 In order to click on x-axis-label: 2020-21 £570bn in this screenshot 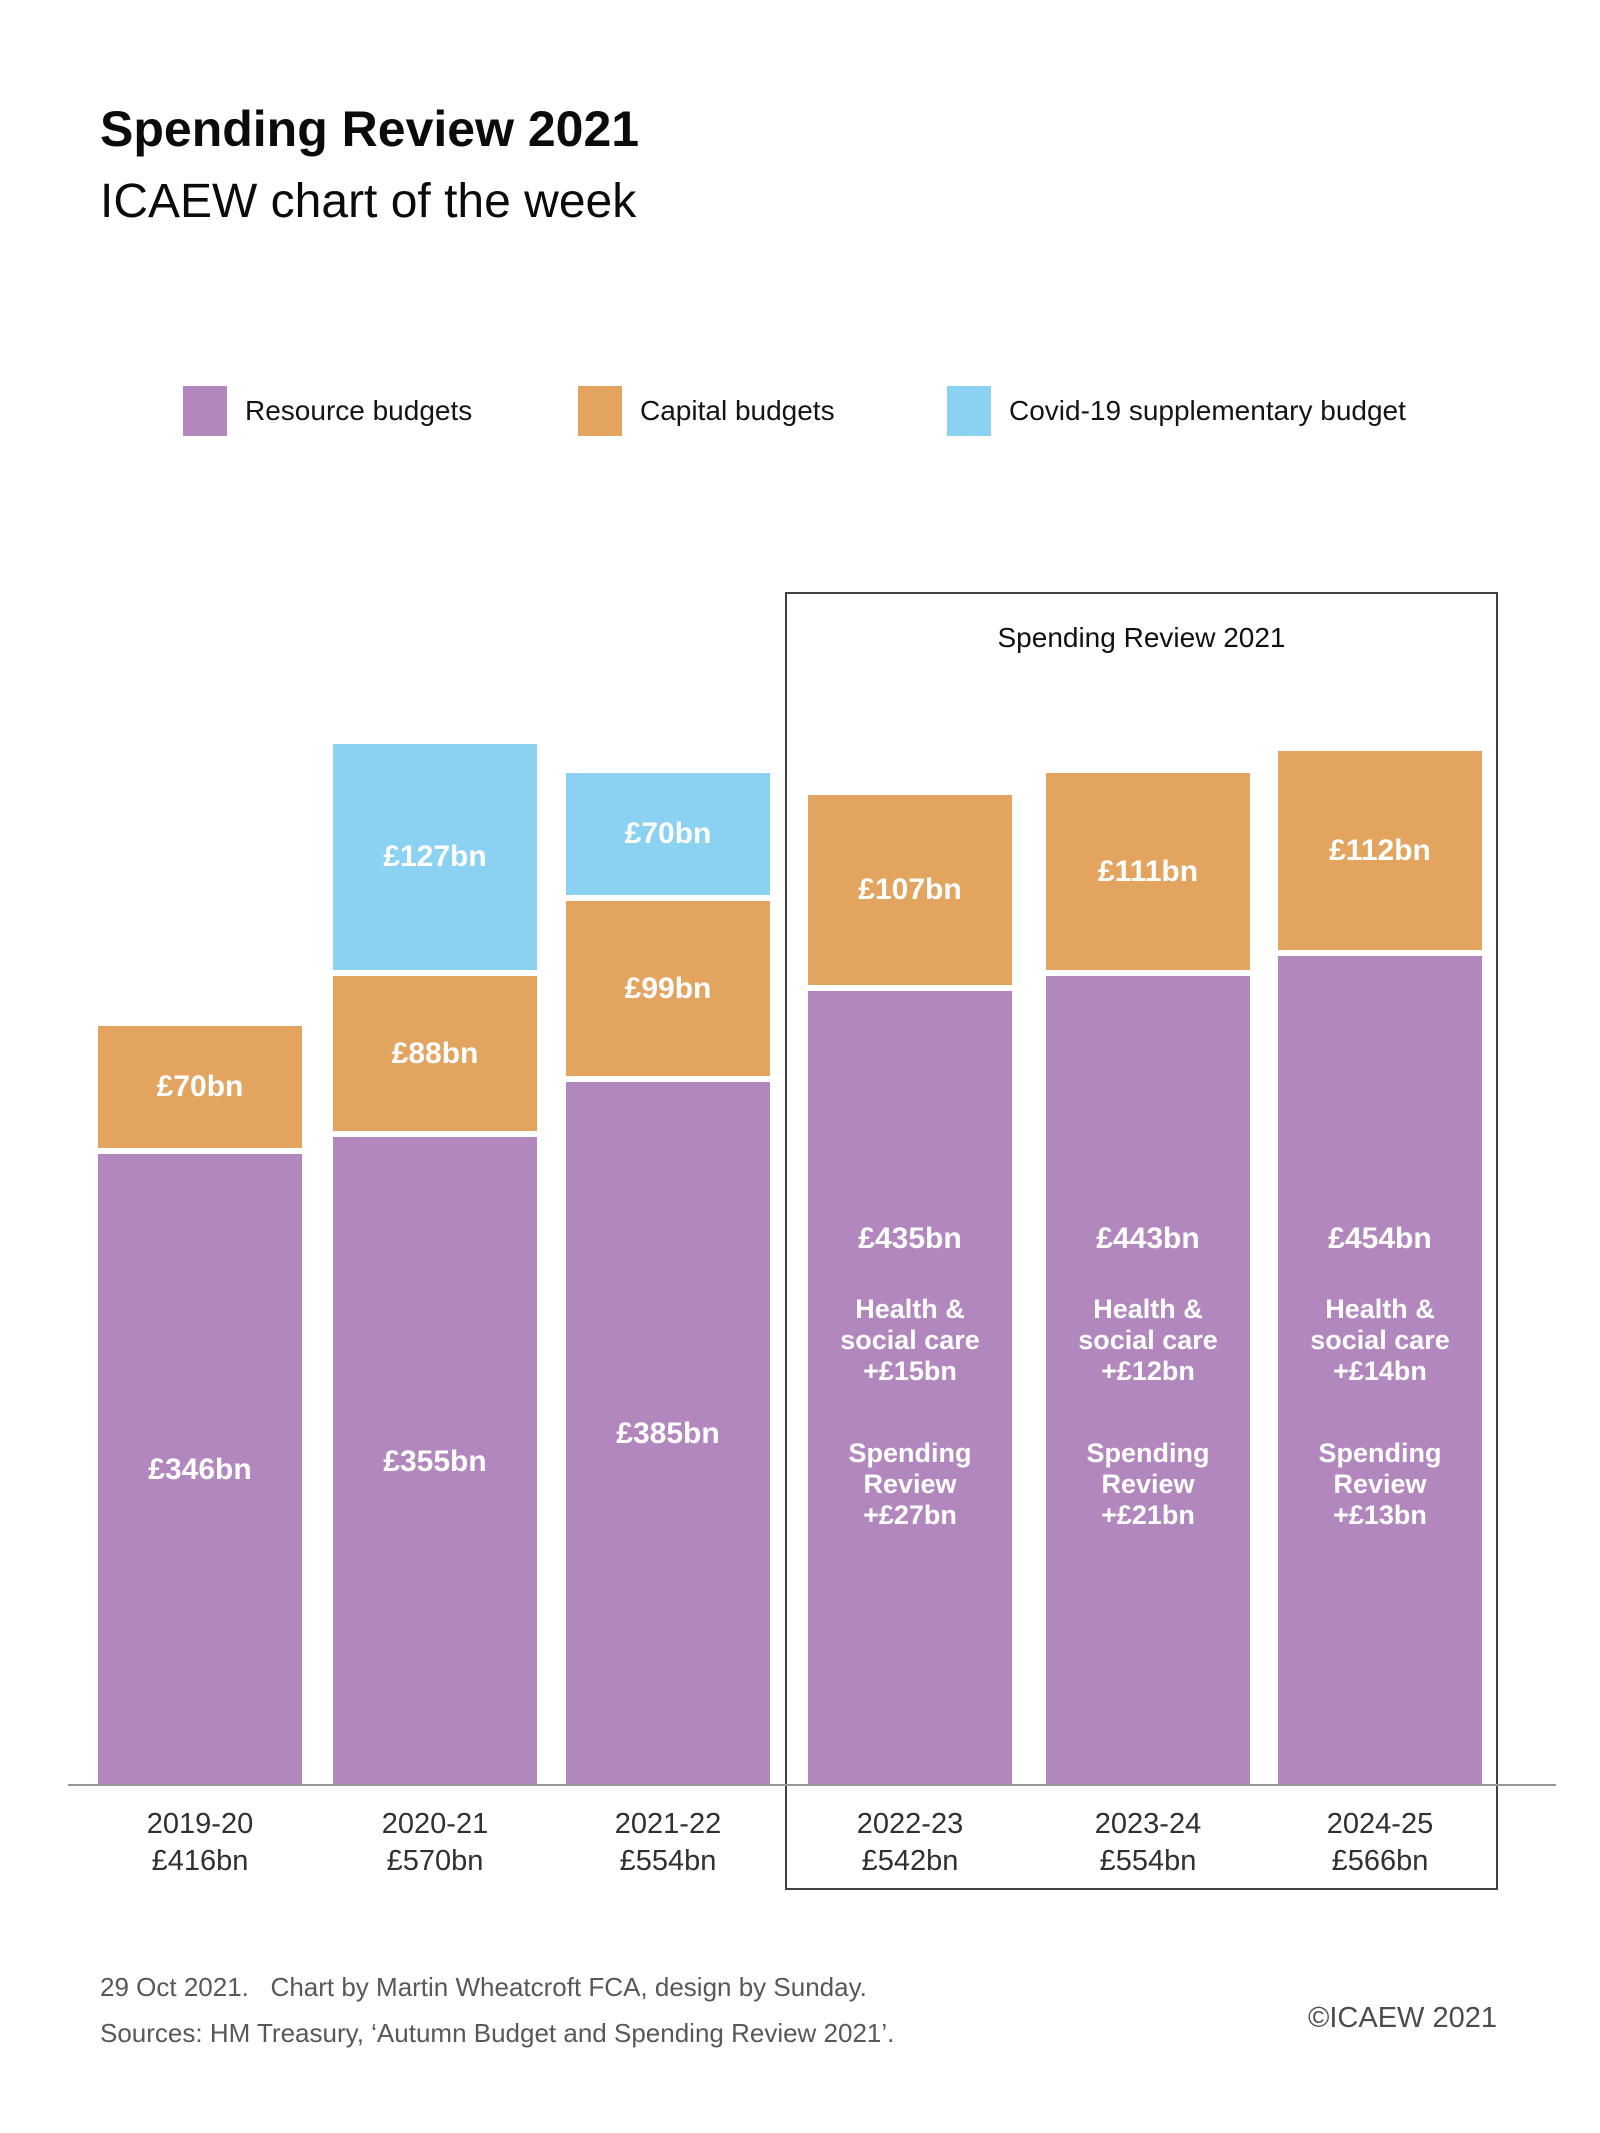, I will do `click(435, 1843)`.